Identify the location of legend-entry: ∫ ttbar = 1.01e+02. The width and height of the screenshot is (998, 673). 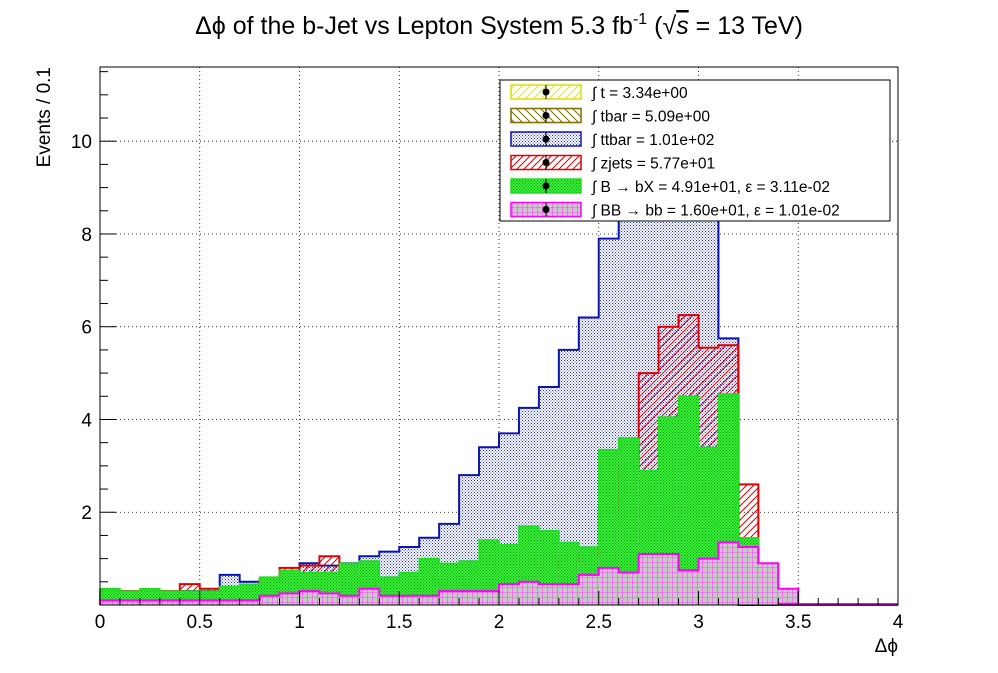
(612, 140).